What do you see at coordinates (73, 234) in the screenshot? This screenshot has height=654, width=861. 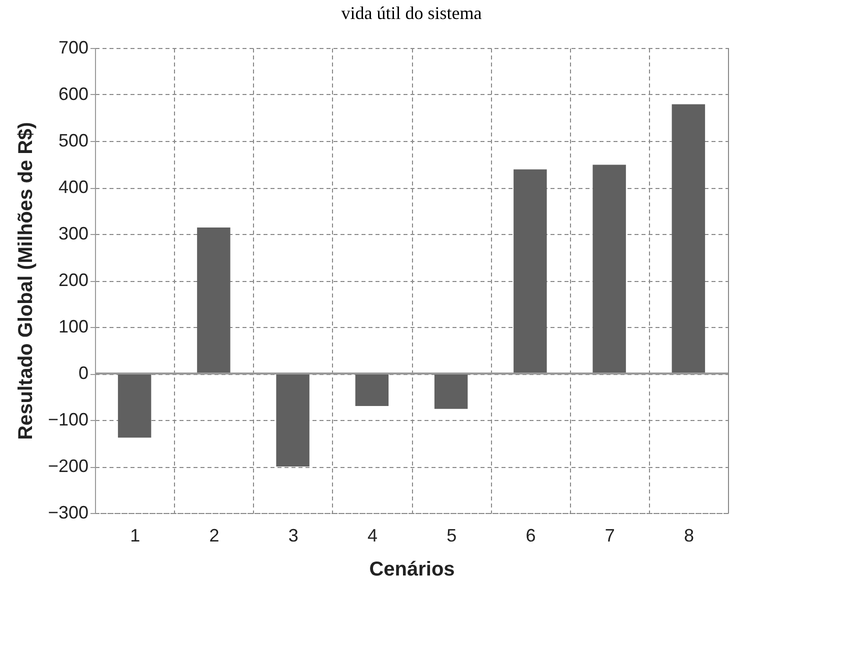 I see `y-tick-label: 300` at bounding box center [73, 234].